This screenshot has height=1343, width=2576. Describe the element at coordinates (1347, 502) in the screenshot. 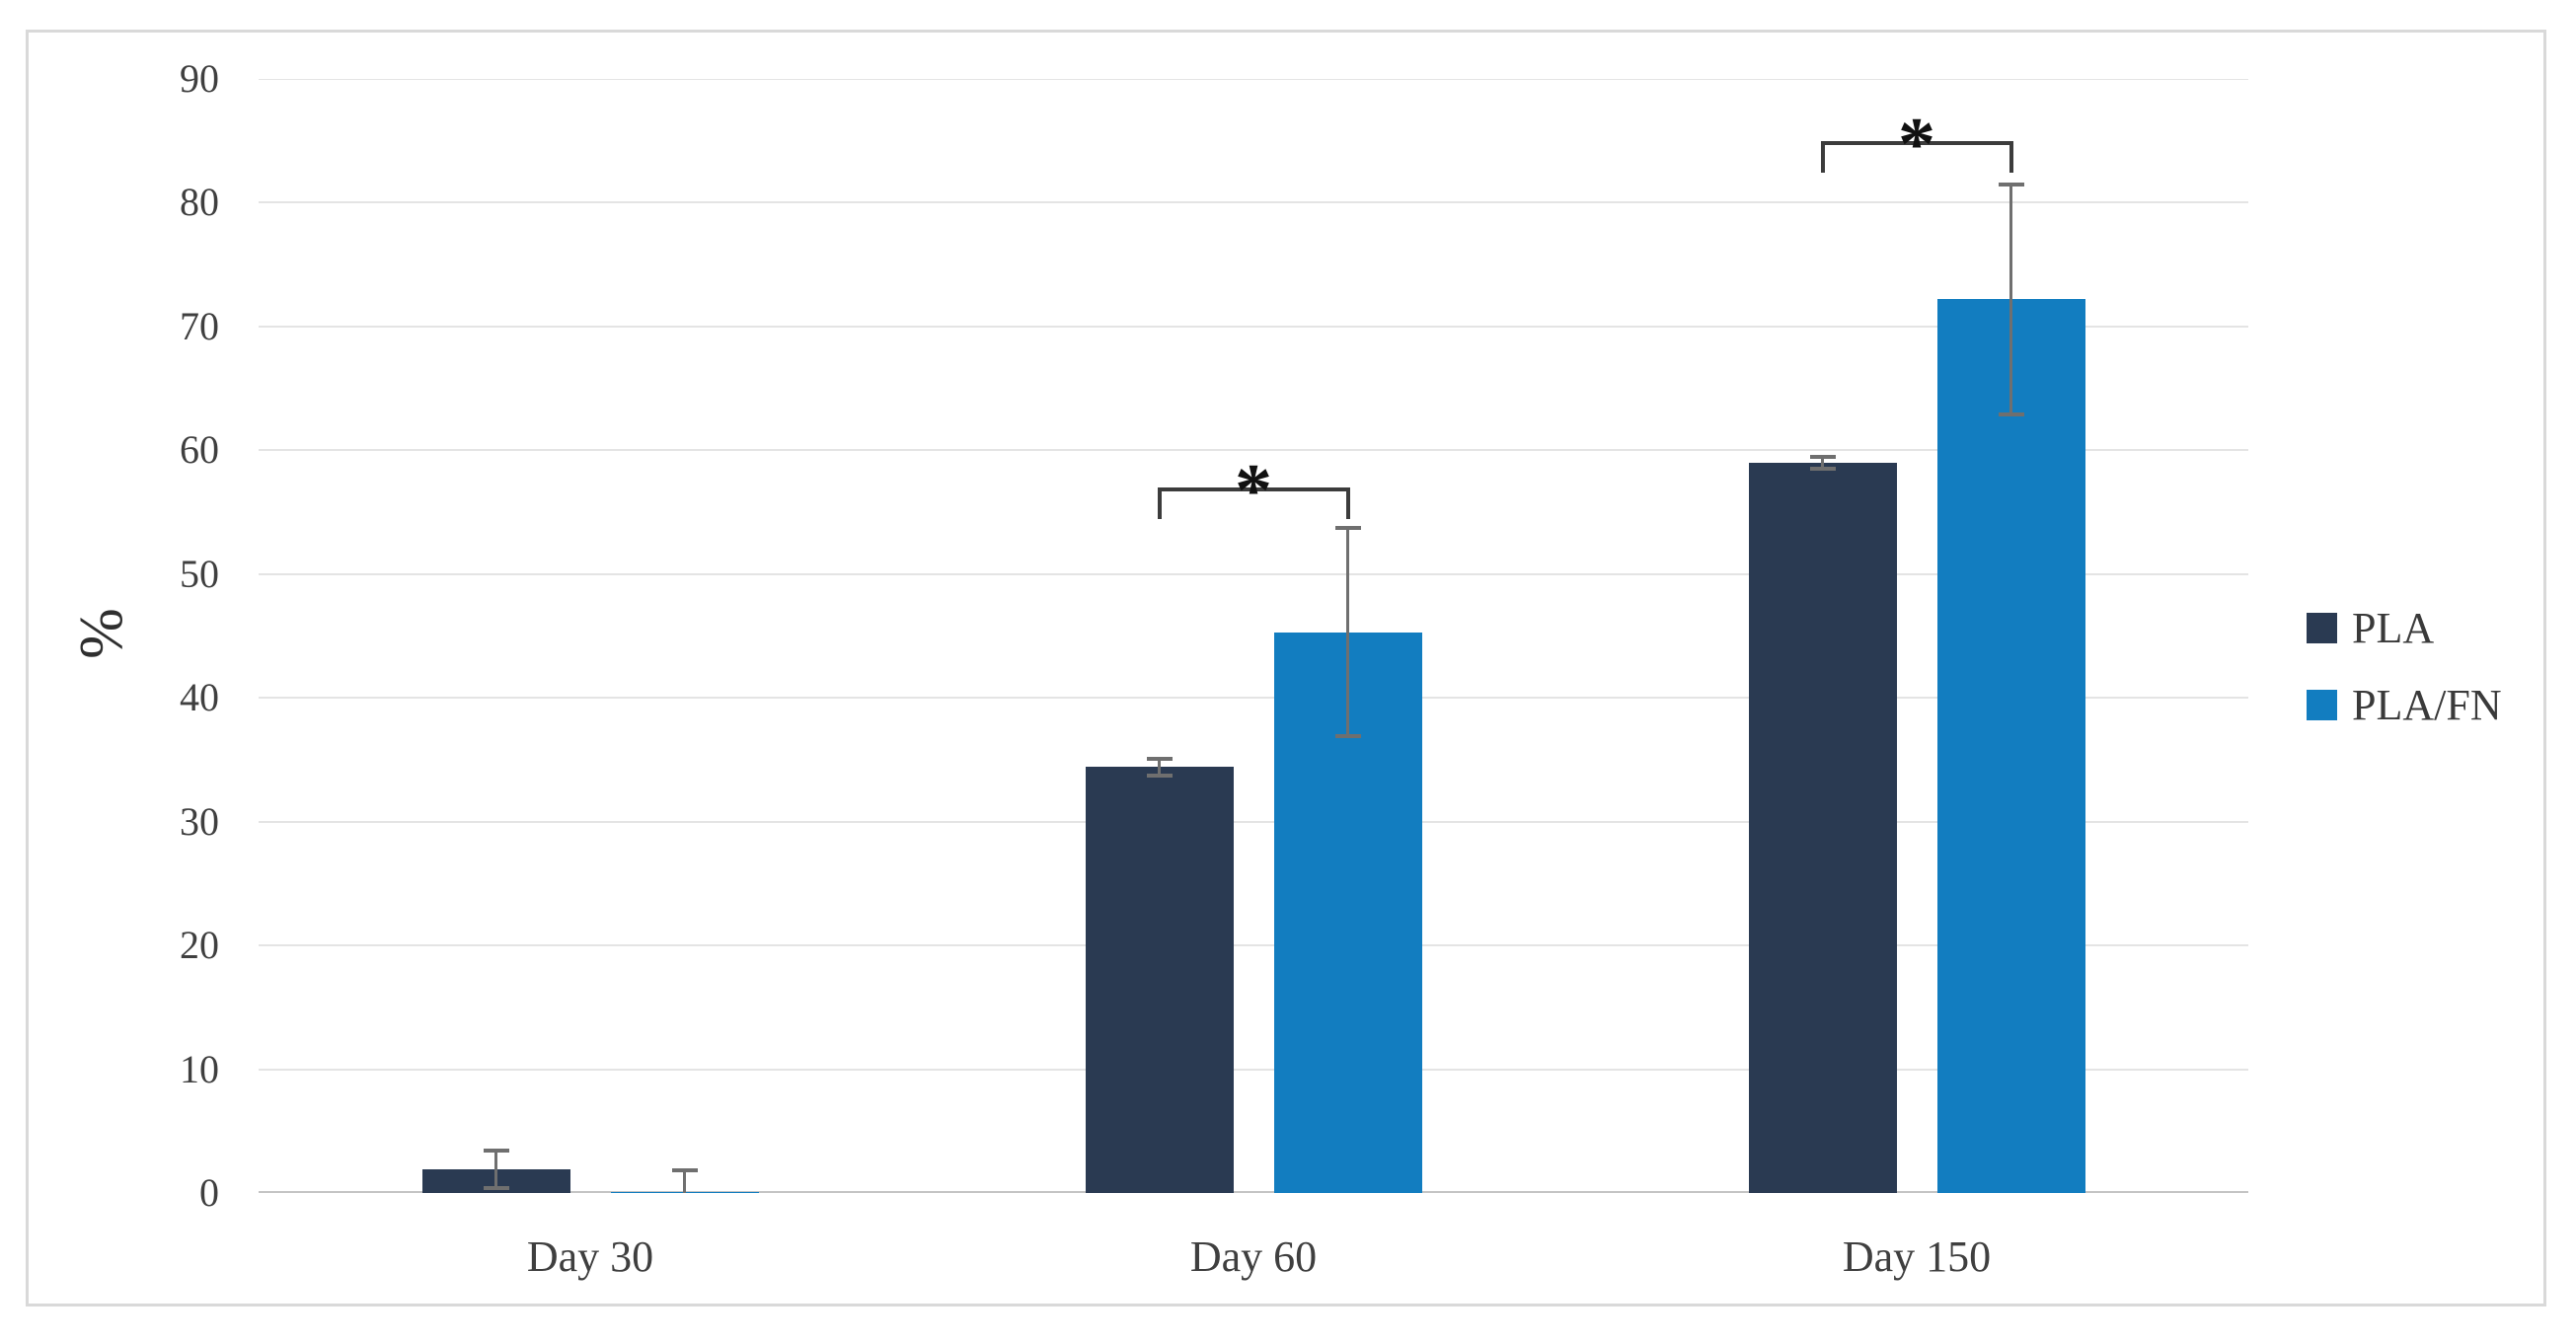

I see `significance-bracket-day-60-right-leg` at that location.